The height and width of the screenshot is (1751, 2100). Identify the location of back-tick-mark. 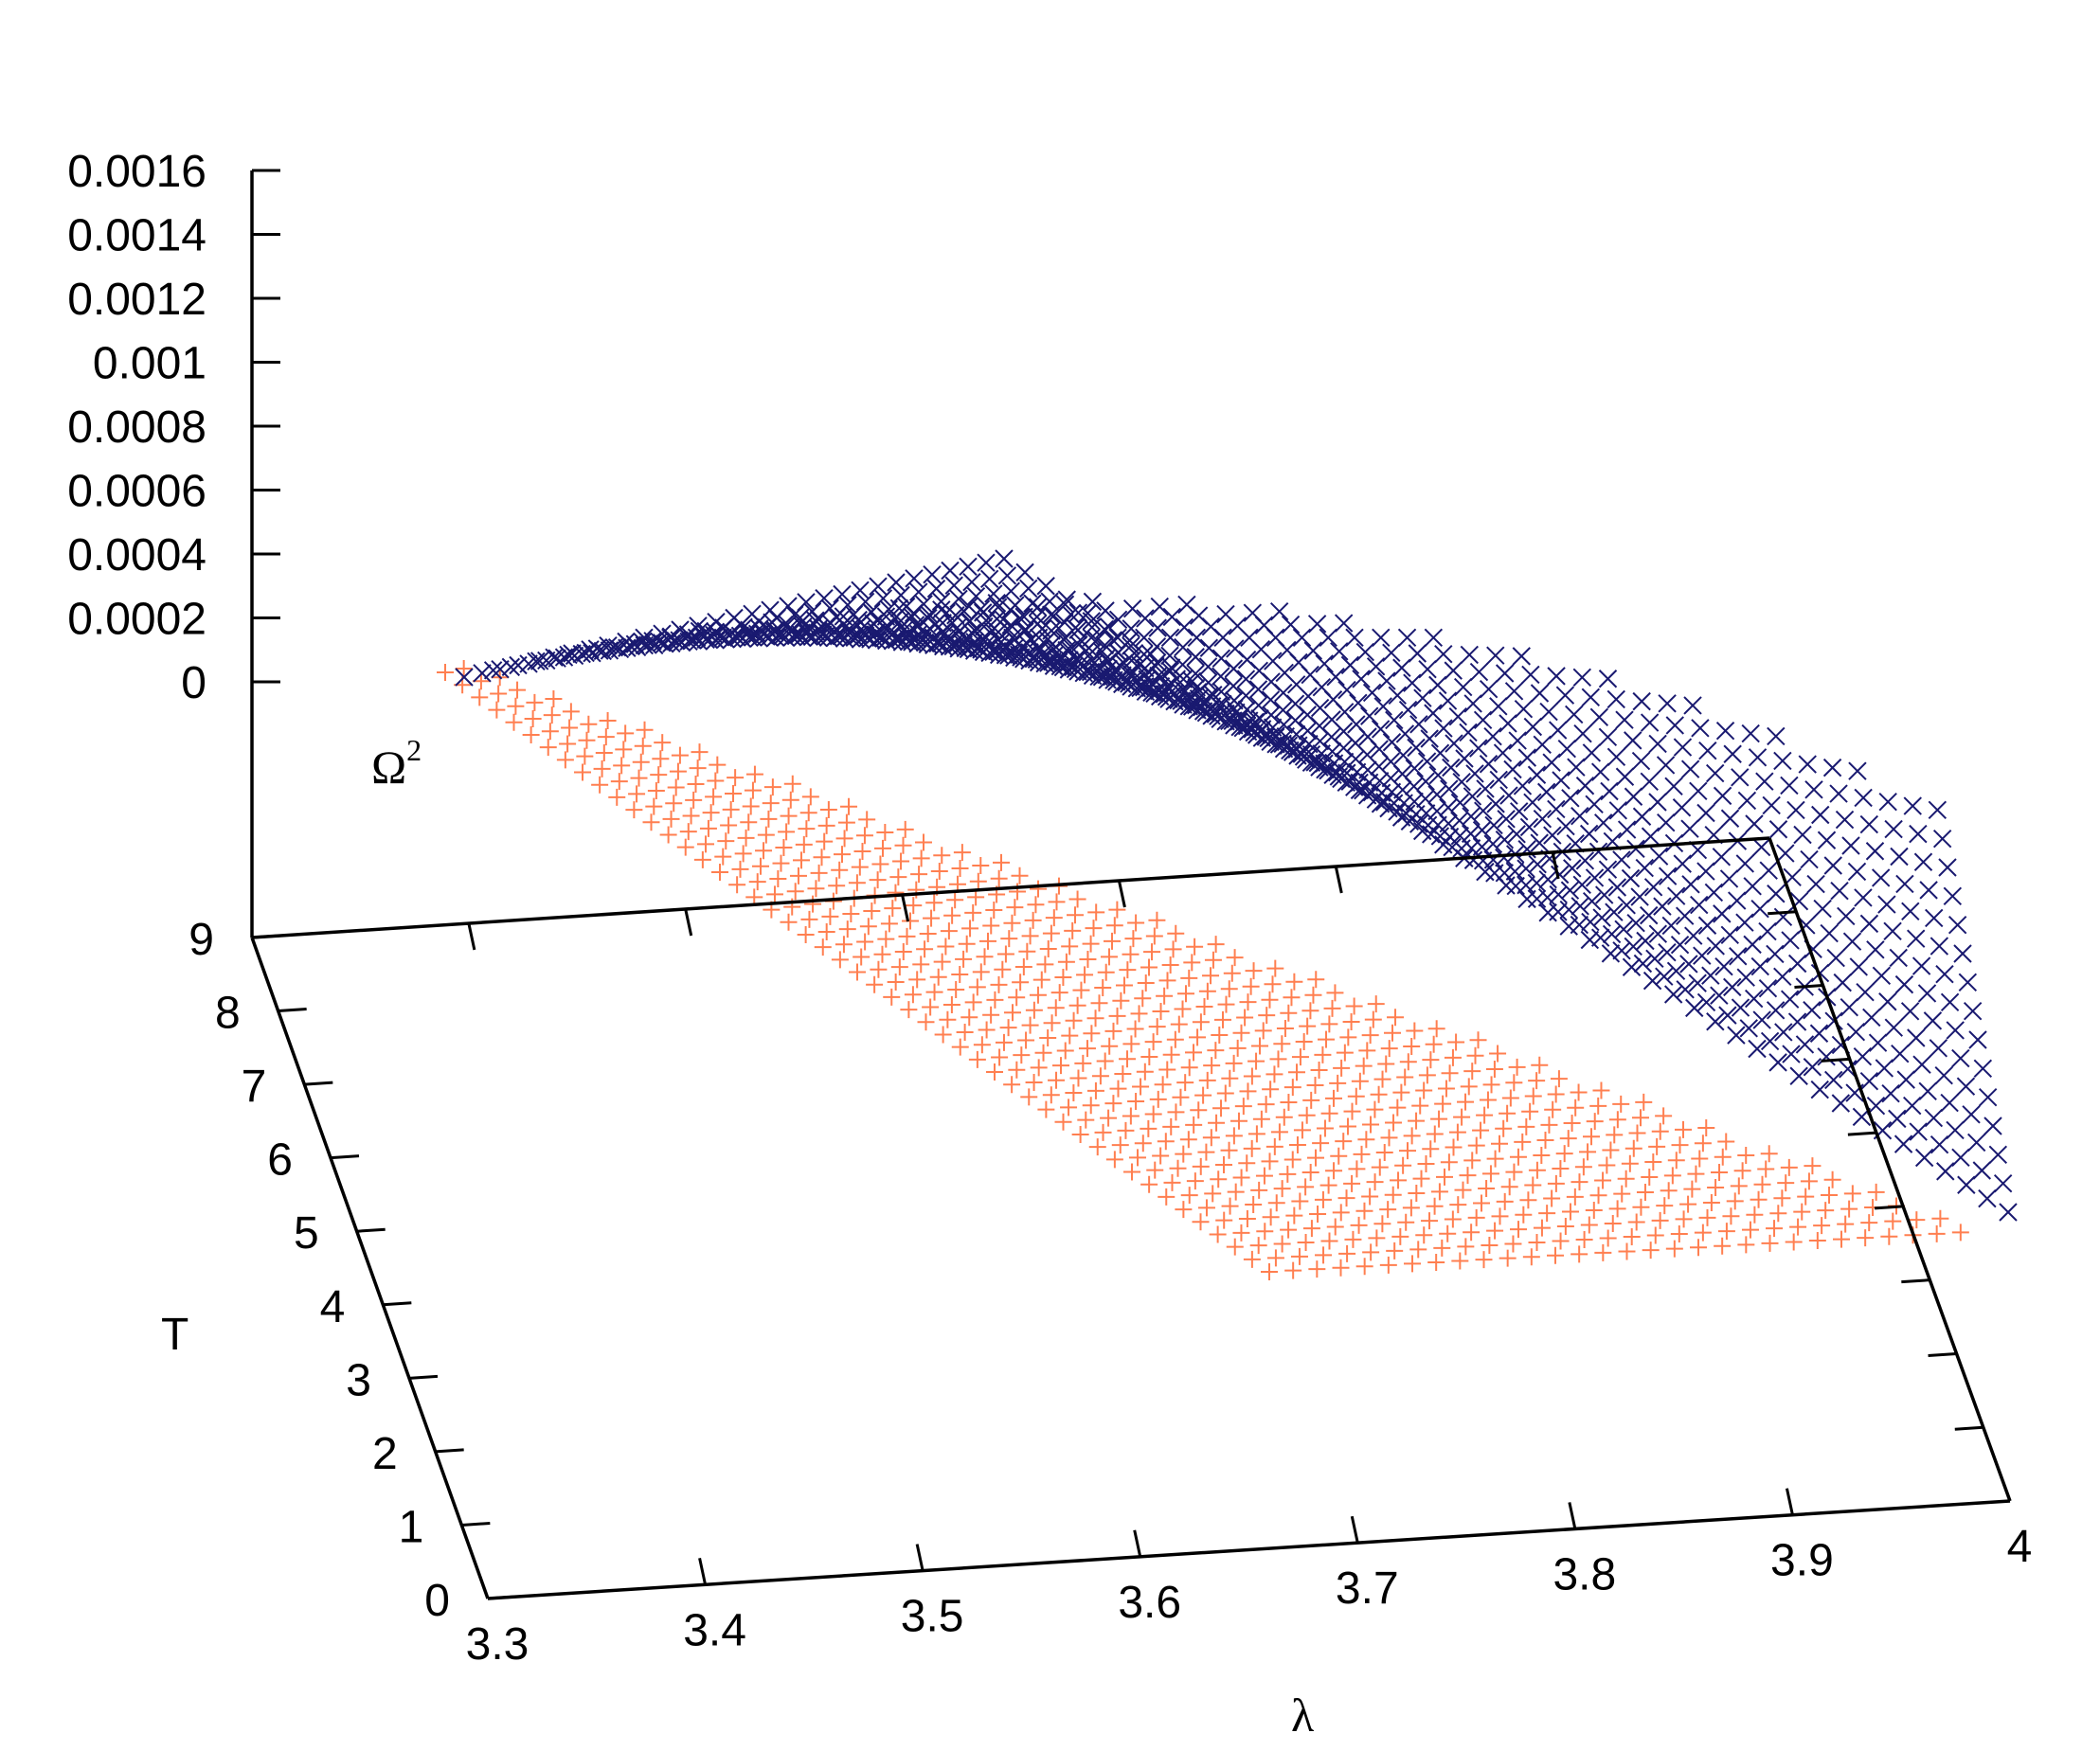
(1835, 1060).